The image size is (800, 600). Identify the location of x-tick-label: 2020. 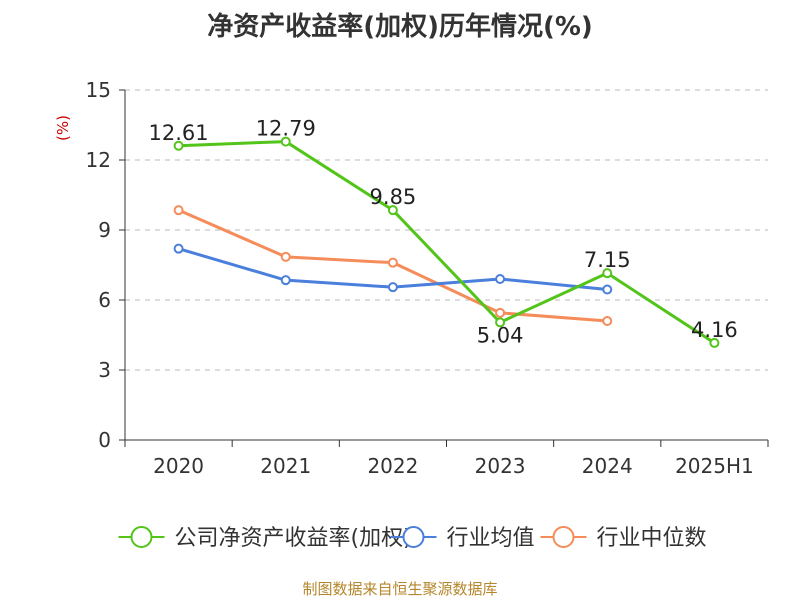
(178, 466).